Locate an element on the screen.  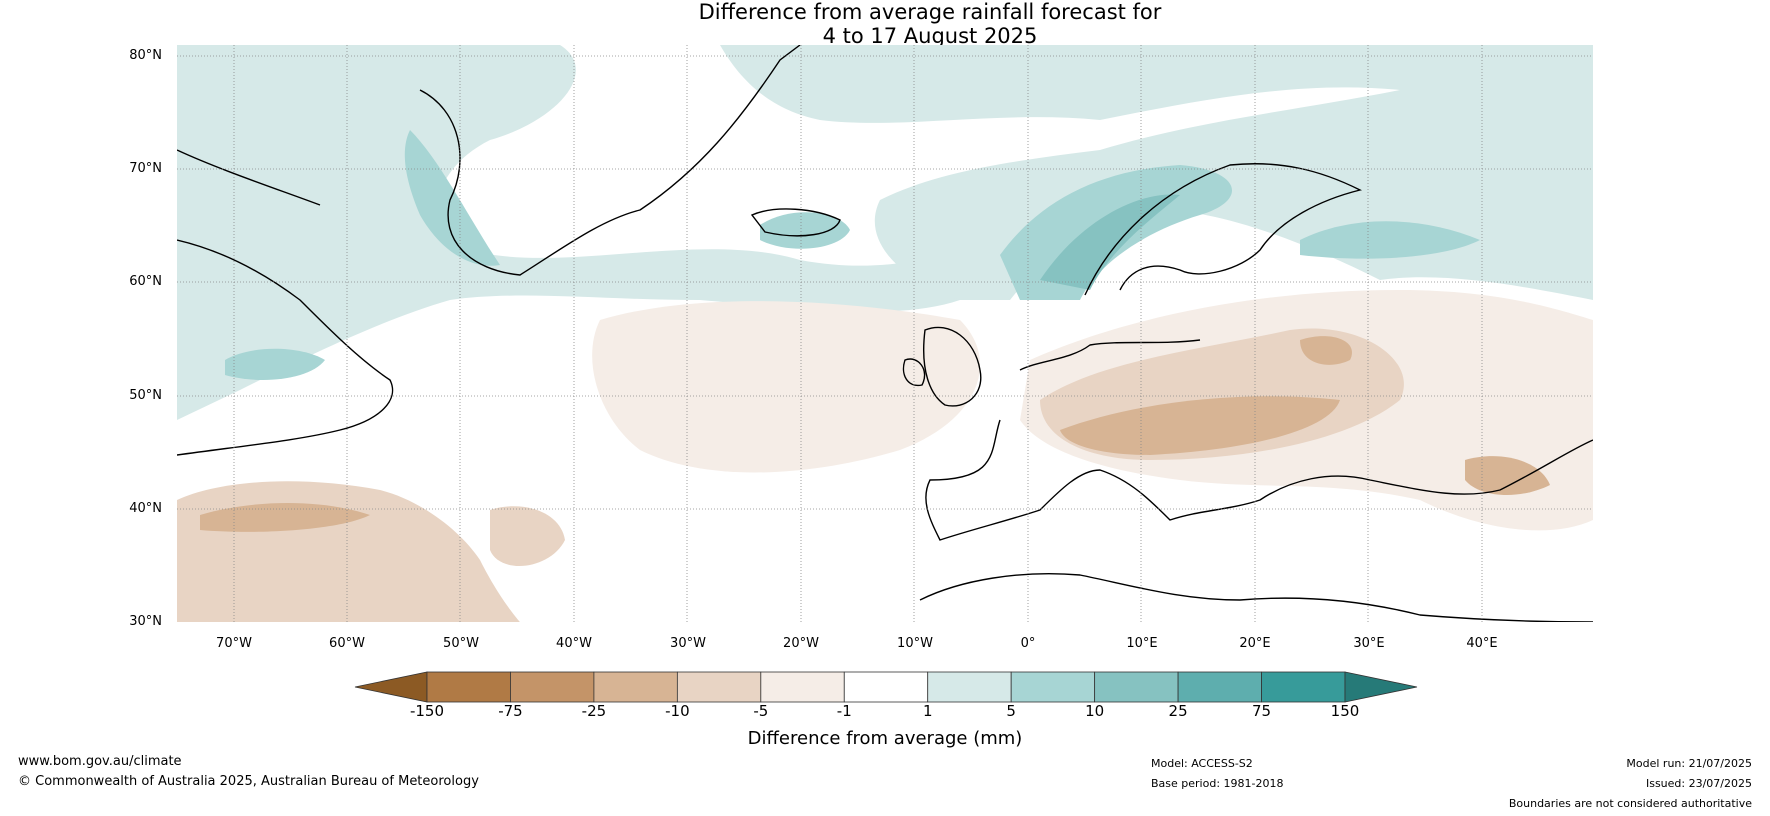
colorbar-tick-label: -75 is located at coordinates (510, 711).